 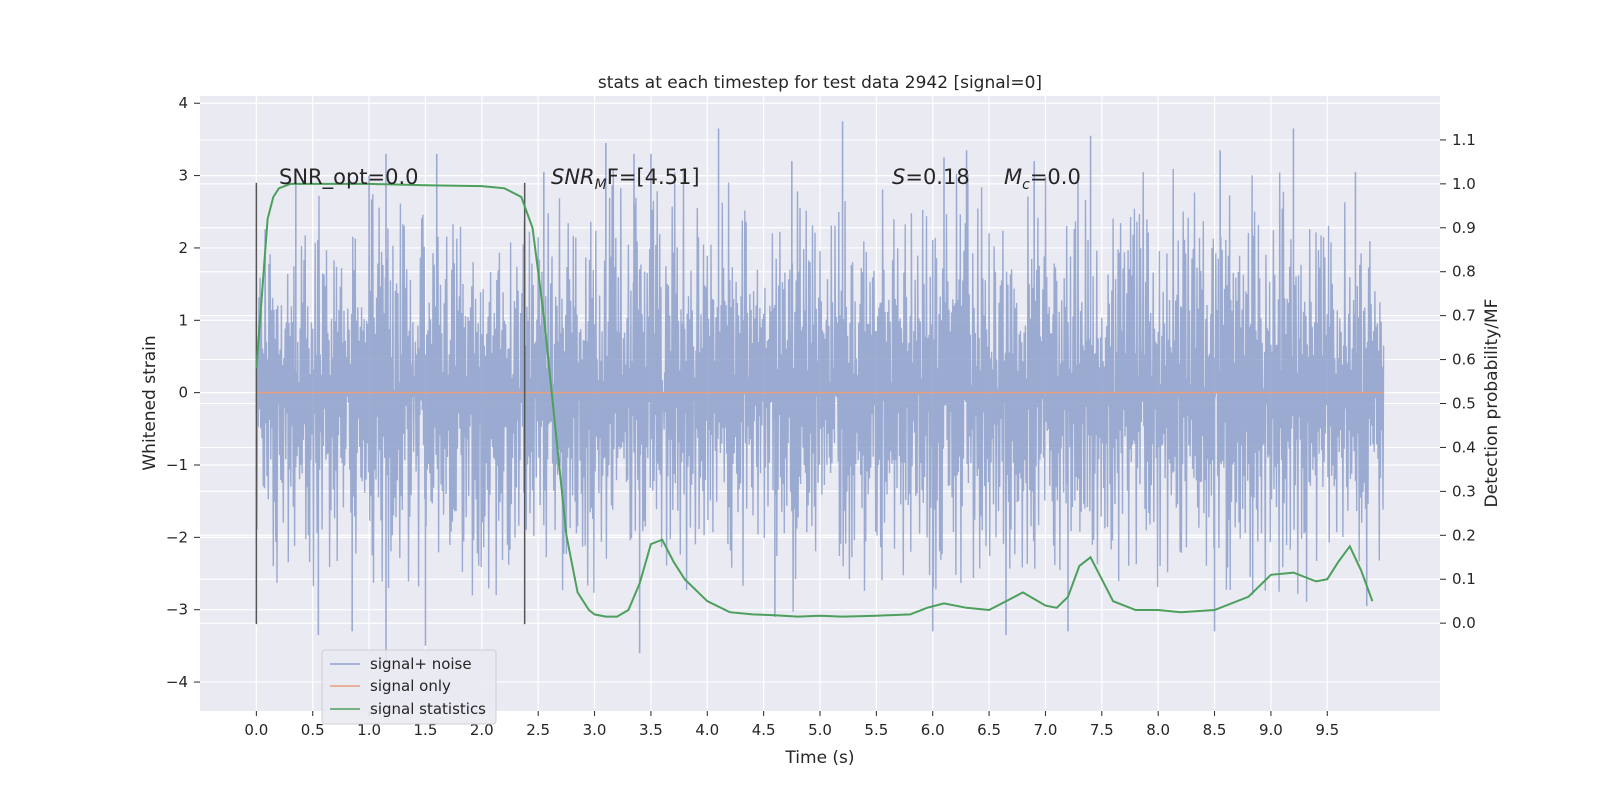 What do you see at coordinates (1013, 177) in the screenshot?
I see `mc-base: M` at bounding box center [1013, 177].